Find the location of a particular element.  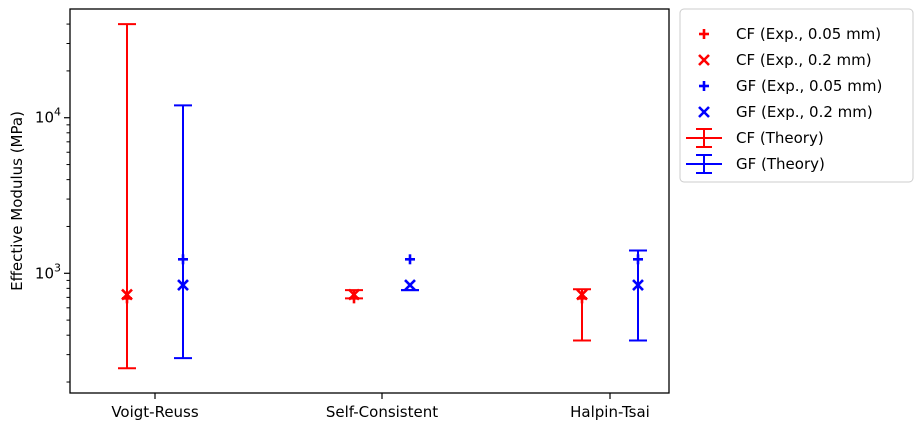

x-marker-b is located at coordinates (410, 285).